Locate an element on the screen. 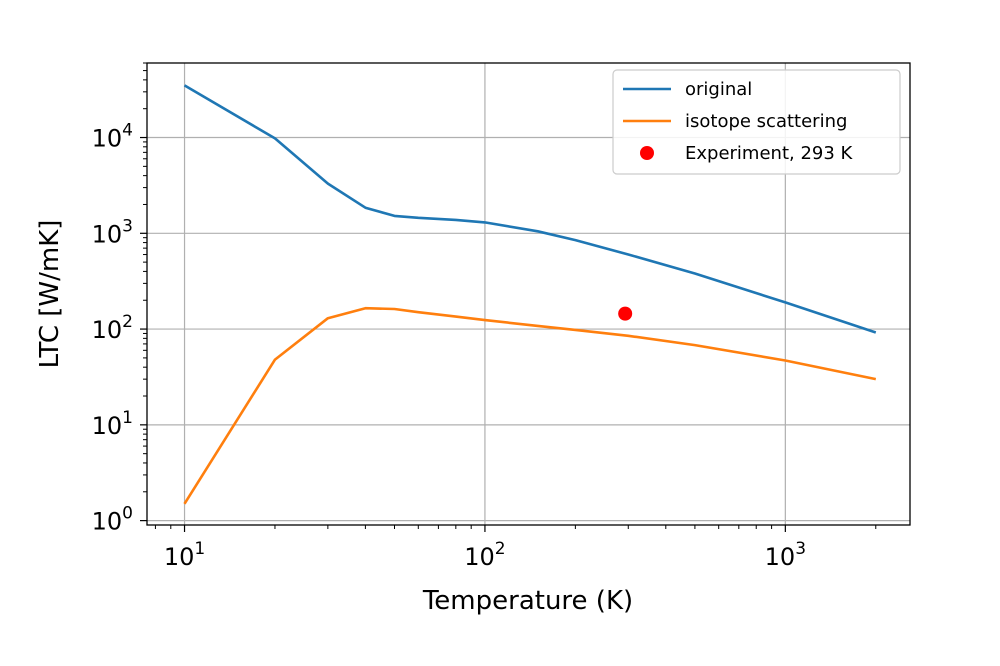 This screenshot has height=666, width=1000. y-axis-ticks: 10⁰ 10¹ 10² 10³ 10⁴ is located at coordinates (119, 299).